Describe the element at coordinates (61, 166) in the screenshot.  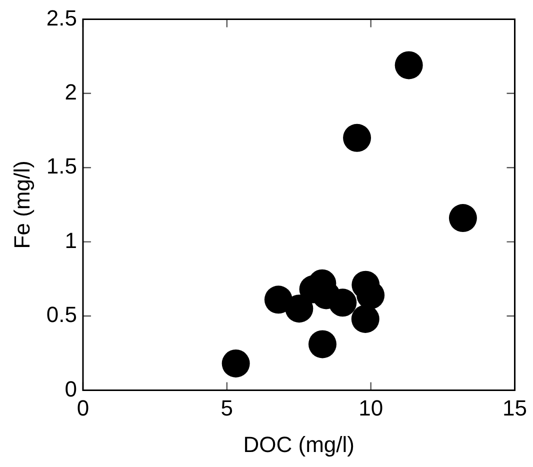
I see `y-tick-label: 1.5` at that location.